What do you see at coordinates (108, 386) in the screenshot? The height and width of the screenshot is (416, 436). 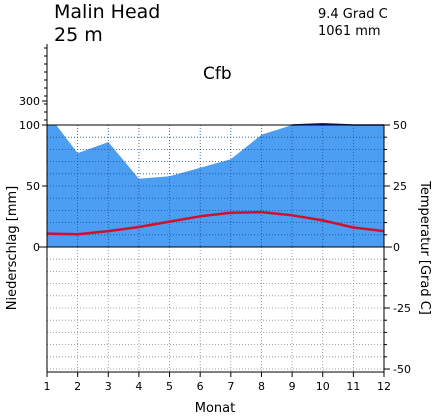 I see `x-tick-label: 3` at bounding box center [108, 386].